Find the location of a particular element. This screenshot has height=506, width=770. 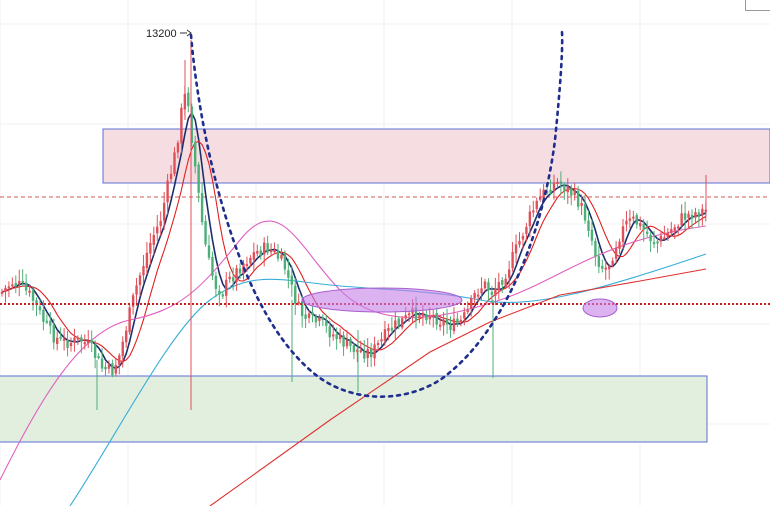

peak-price-label: 13200 is located at coordinates (161, 34).